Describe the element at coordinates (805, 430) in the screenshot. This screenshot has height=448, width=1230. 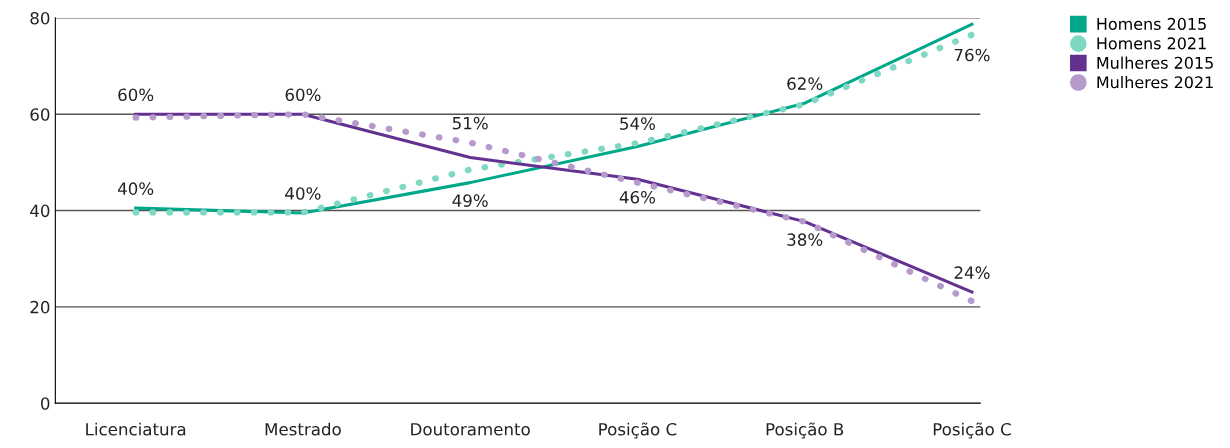
I see `x-tick-label: Posição B` at that location.